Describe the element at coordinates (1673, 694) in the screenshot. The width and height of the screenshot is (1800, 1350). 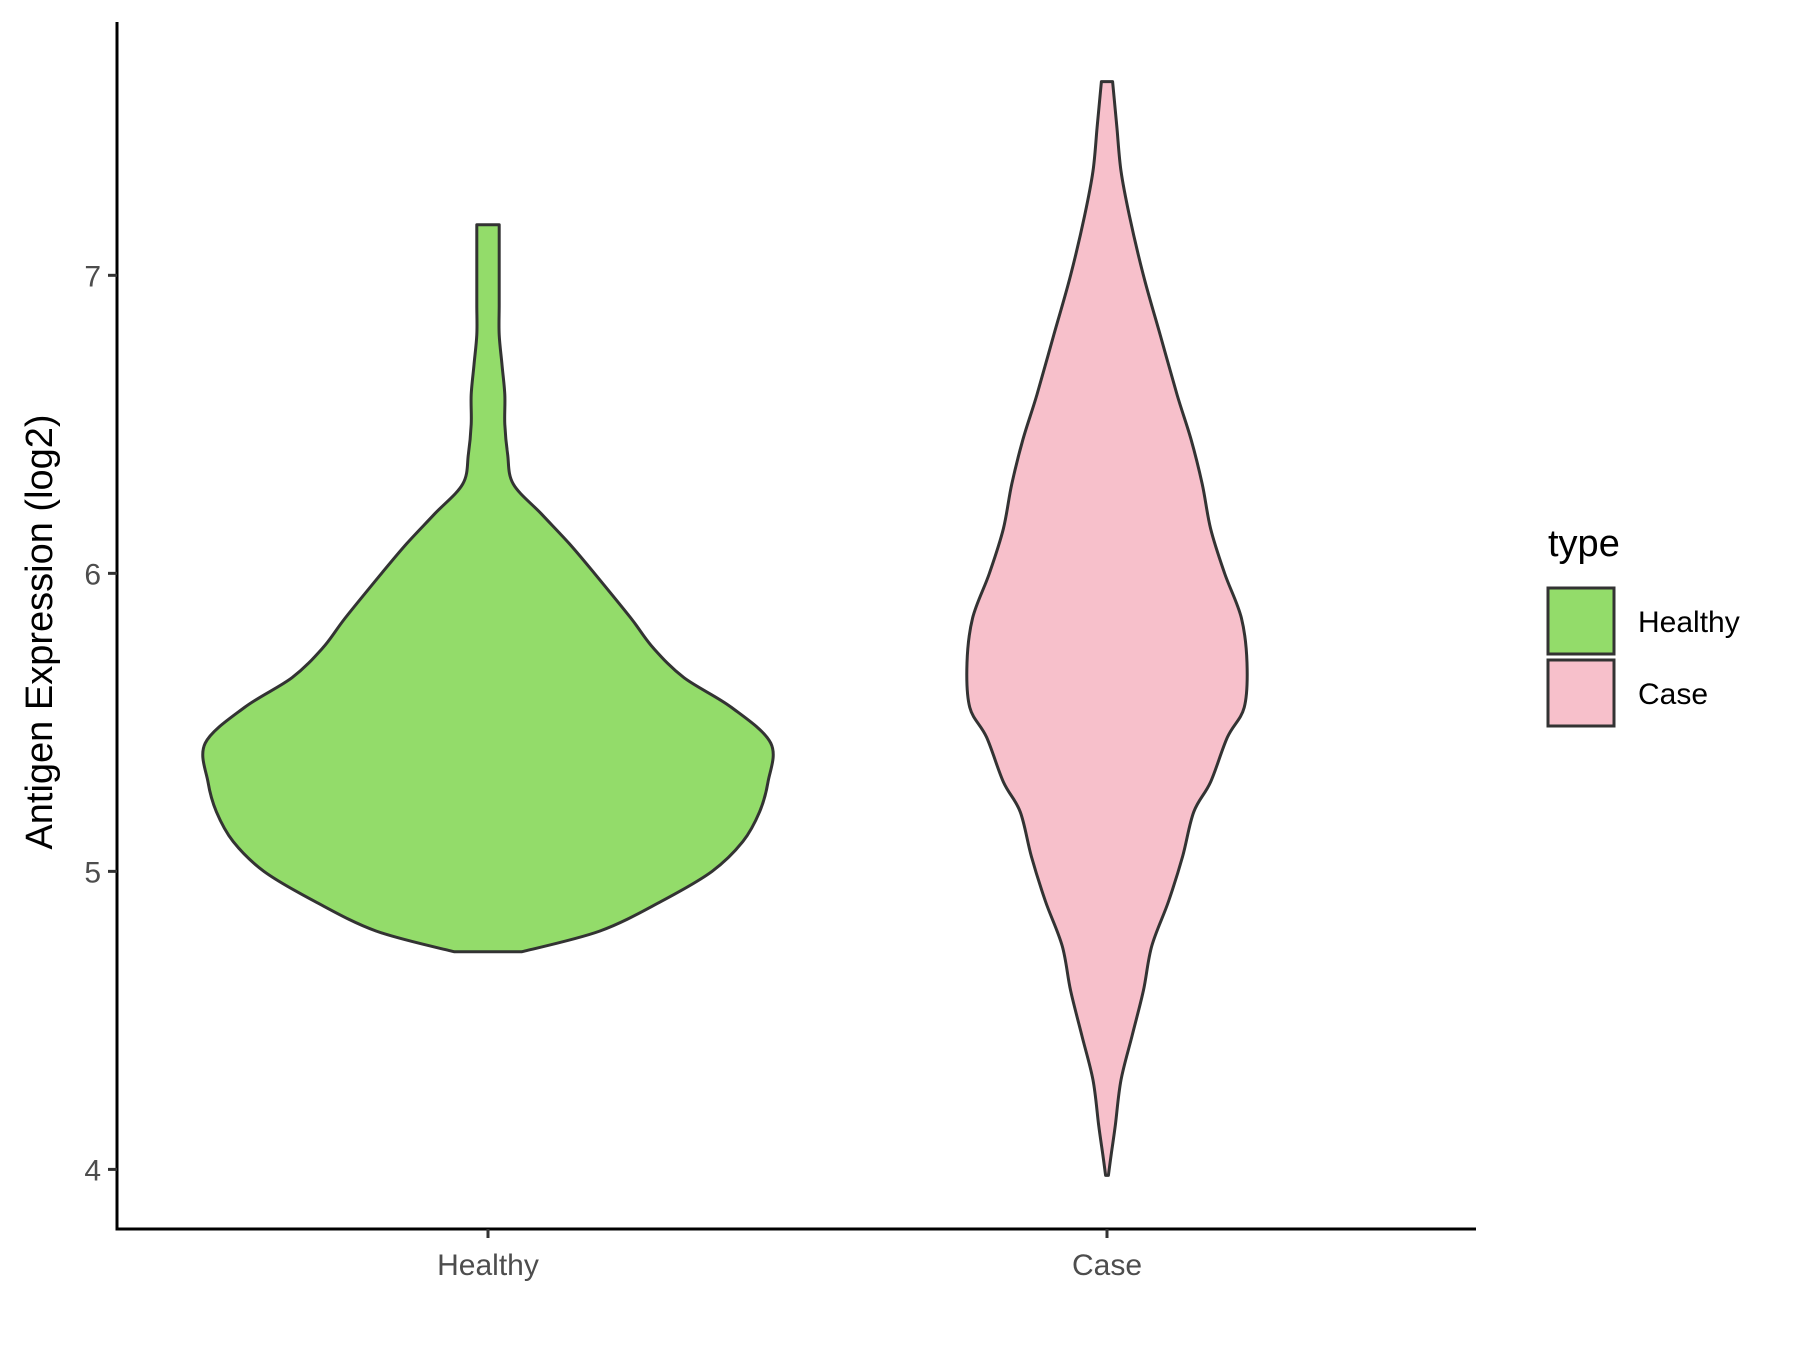
I see `legend-label-case: Case` at that location.